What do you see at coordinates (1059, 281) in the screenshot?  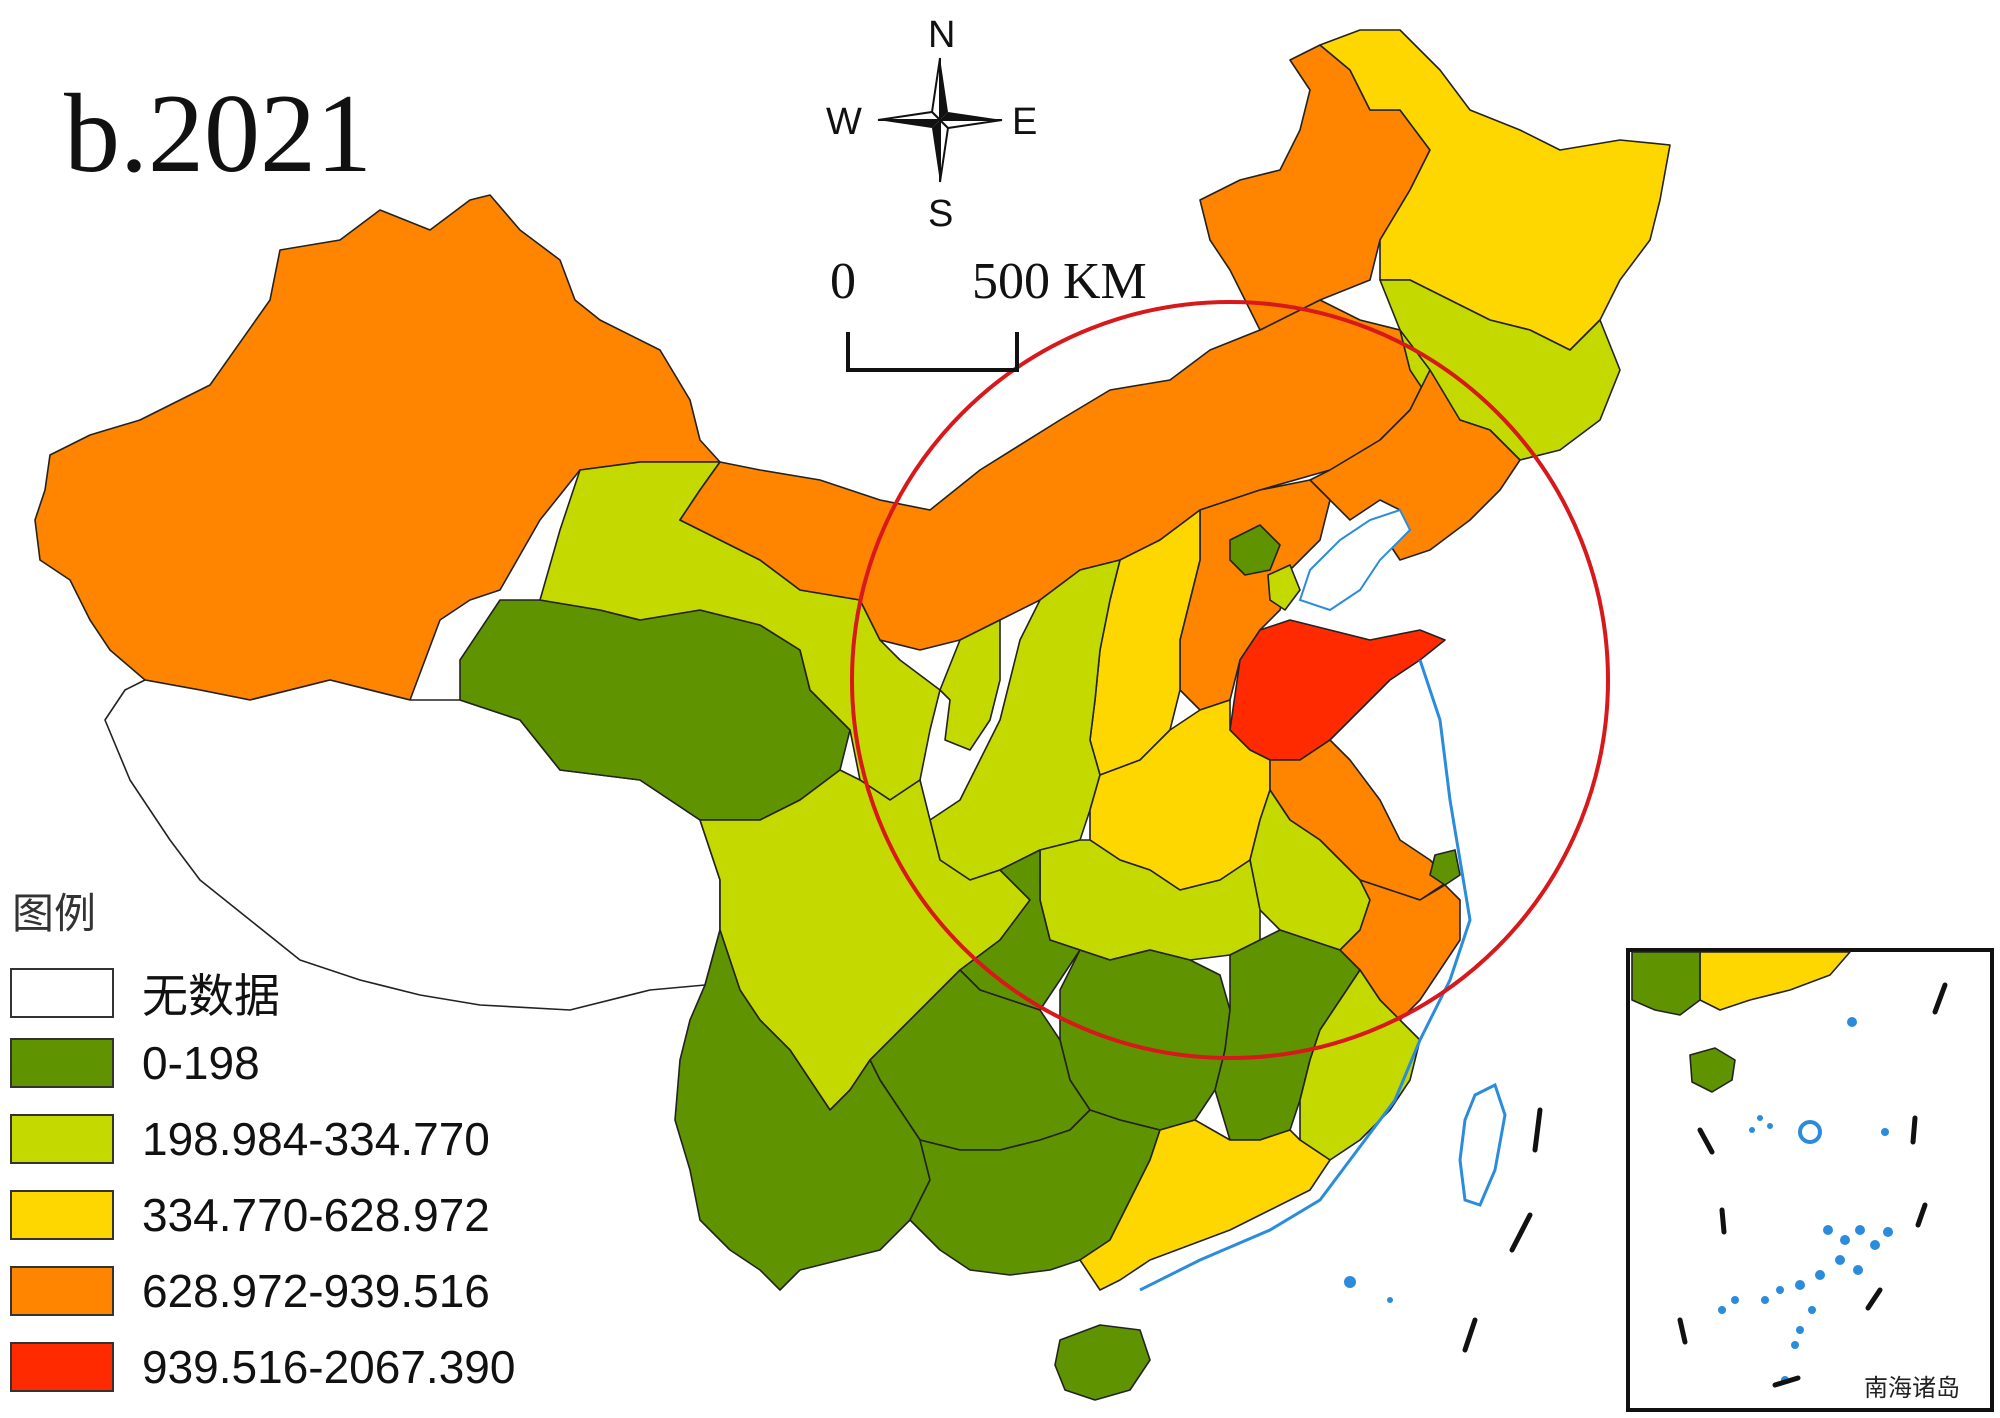 I see `scale-end-label: 500 KM` at bounding box center [1059, 281].